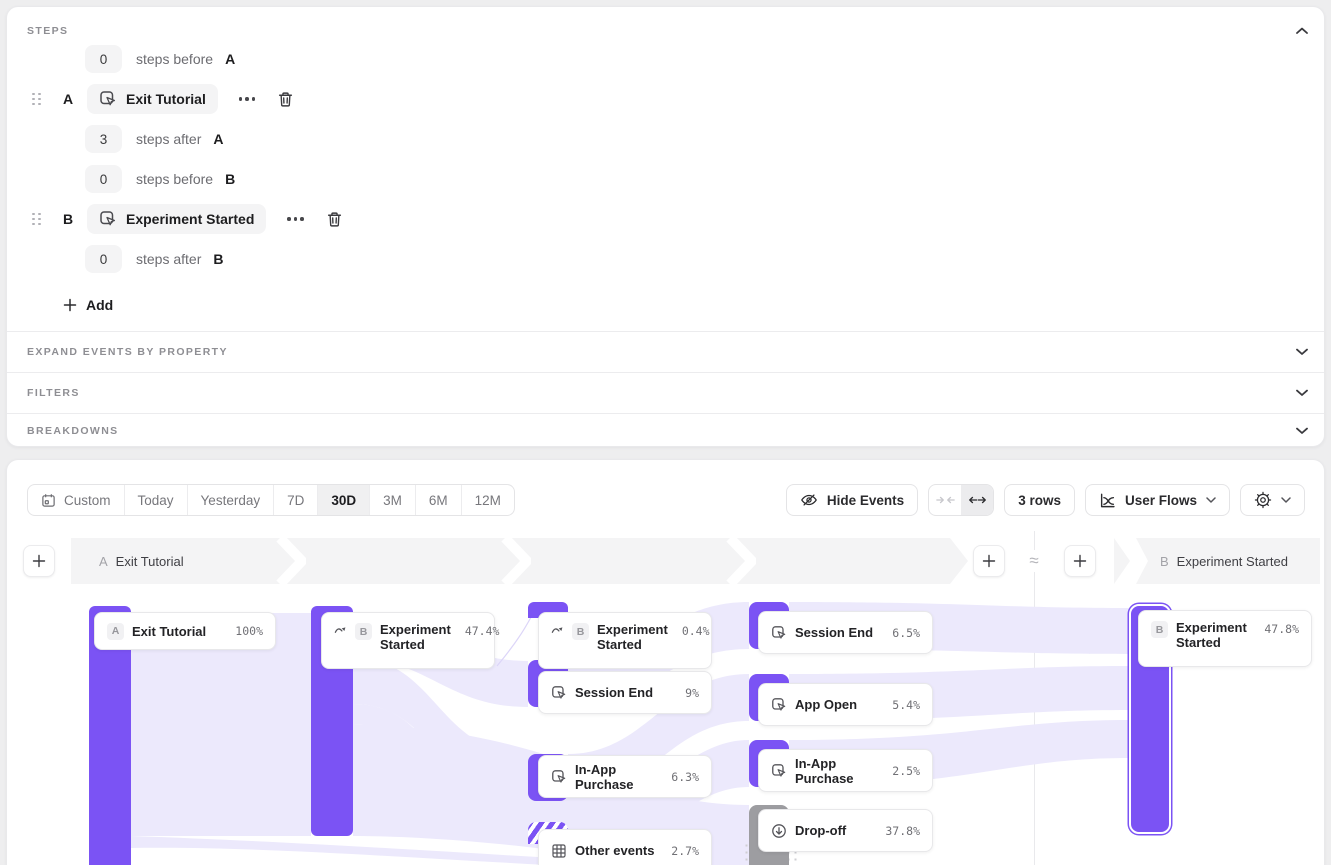 Image resolution: width=1331 pixels, height=865 pixels. I want to click on event-selector-a: Exit Tutorial, so click(152, 99).